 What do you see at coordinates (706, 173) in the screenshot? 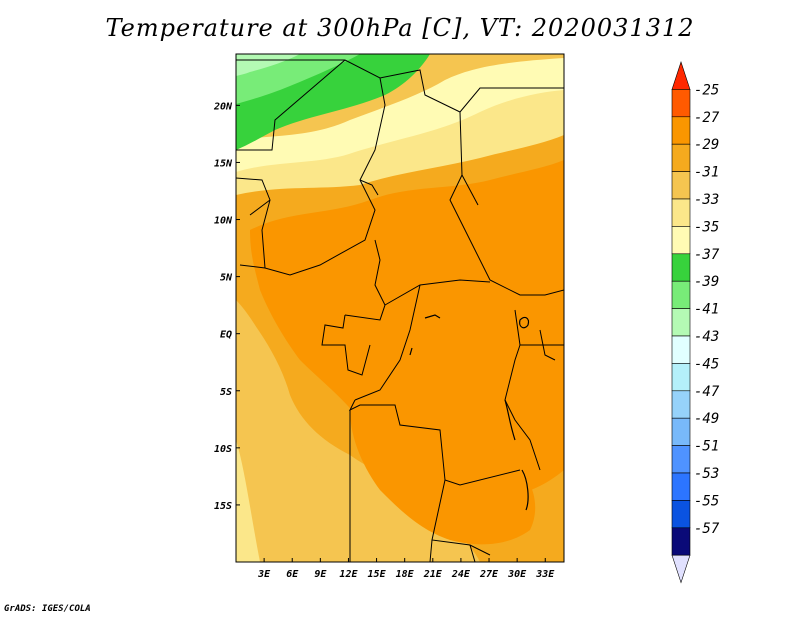
I see `colorbar-label: -31` at bounding box center [706, 173].